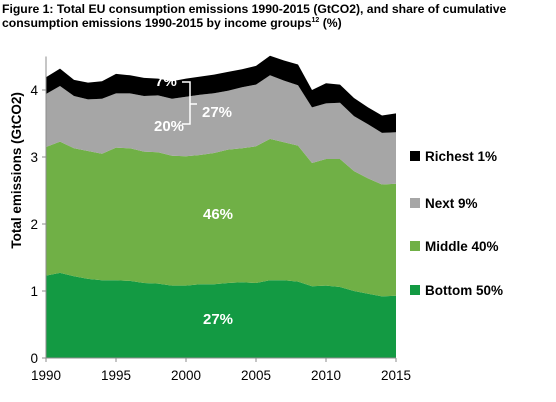 This screenshot has height=402, width=556. Describe the element at coordinates (256, 375) in the screenshot. I see `x-tick-label: 2005` at that location.